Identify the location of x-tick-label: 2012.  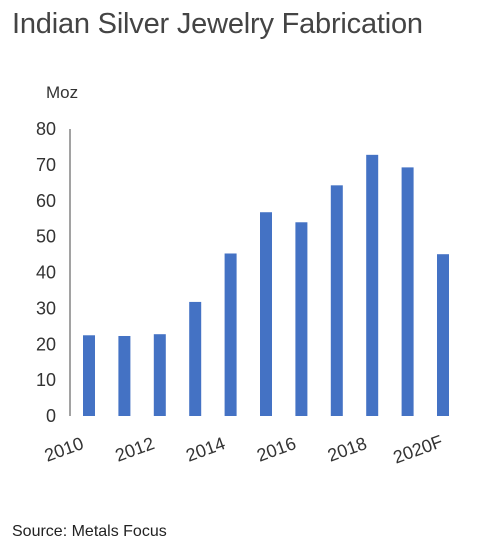
(135, 449).